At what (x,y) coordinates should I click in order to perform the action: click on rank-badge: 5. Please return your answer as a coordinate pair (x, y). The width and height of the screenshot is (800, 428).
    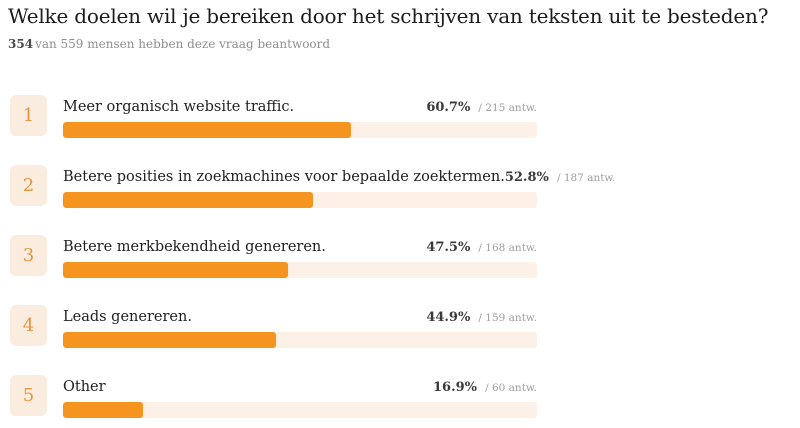
    Looking at the image, I should click on (28, 395).